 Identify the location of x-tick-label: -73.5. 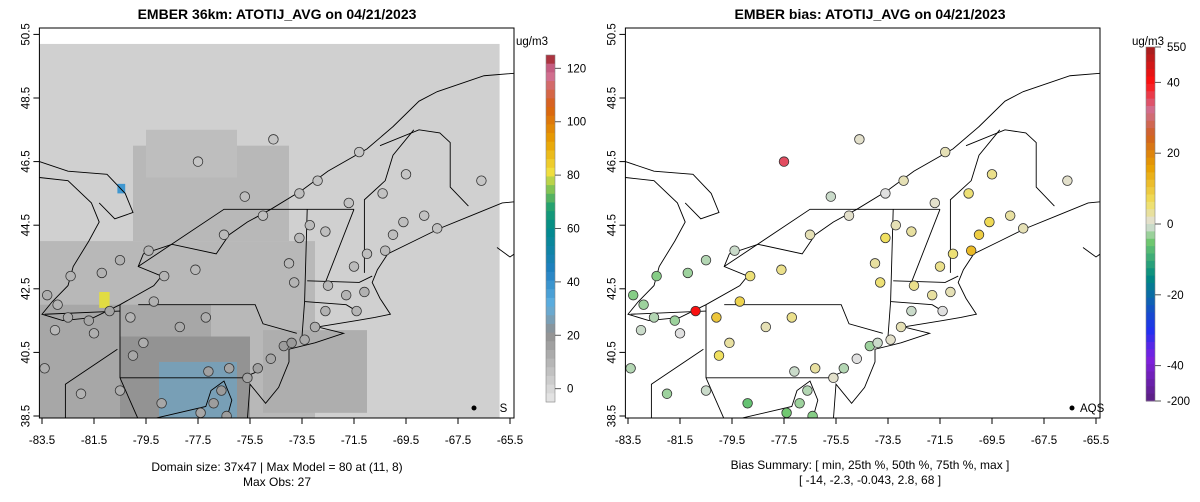
(302, 441).